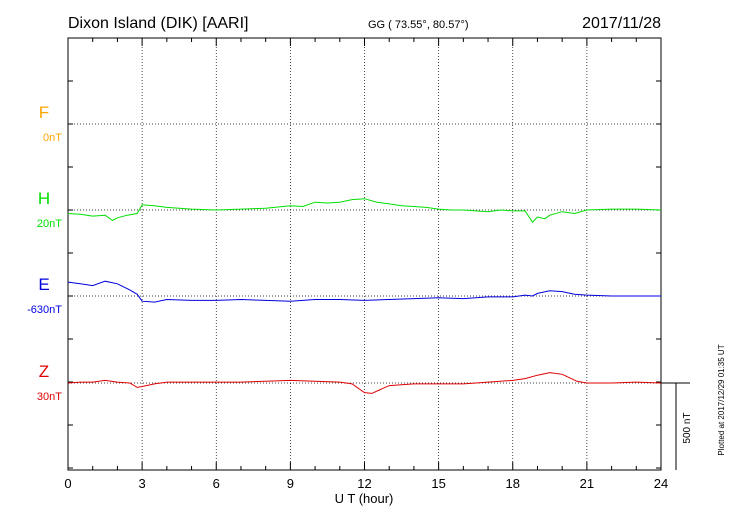 This screenshot has width=730, height=520. Describe the element at coordinates (44, 253) in the screenshot. I see `series-labels: F 0nT H 20nT E -630nT Z 30nT` at that location.